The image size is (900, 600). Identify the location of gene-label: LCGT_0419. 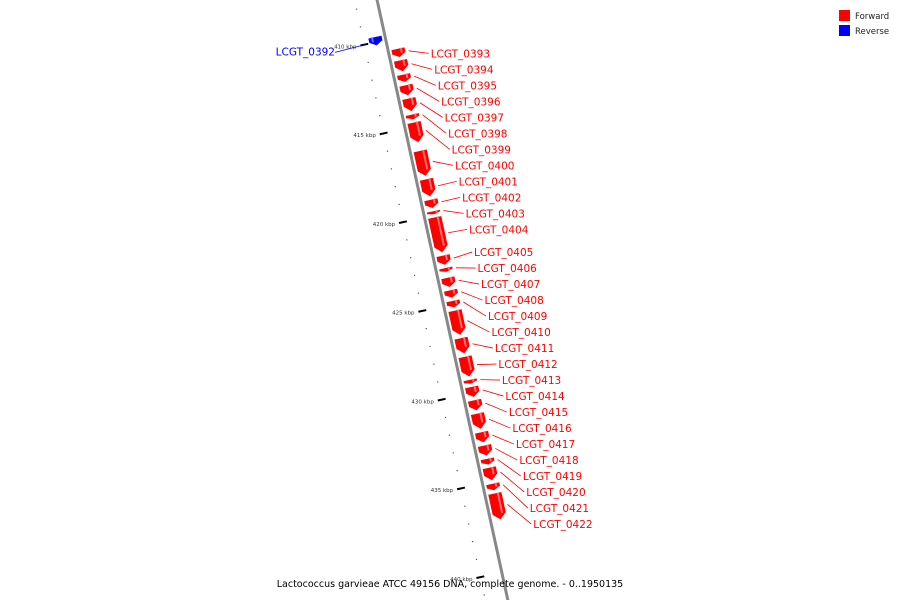
(552, 477).